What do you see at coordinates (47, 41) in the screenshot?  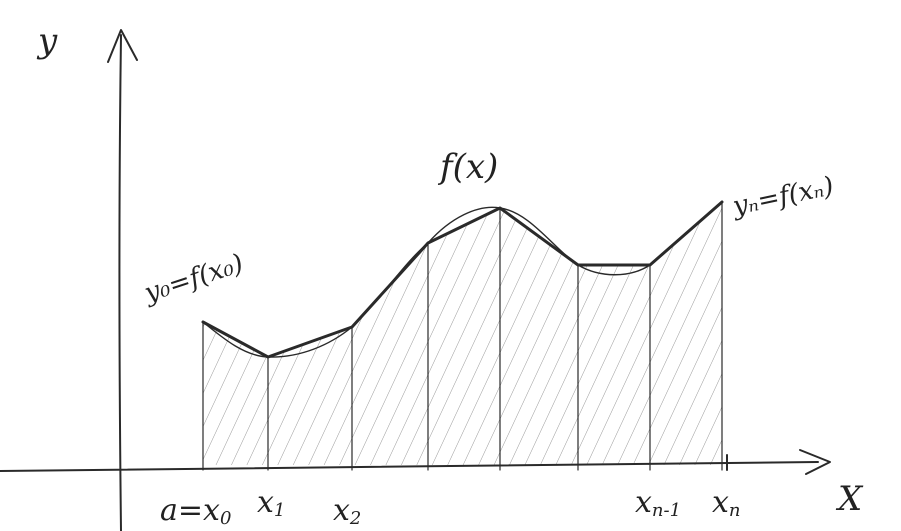 I see `y-axis-label: y` at bounding box center [47, 41].